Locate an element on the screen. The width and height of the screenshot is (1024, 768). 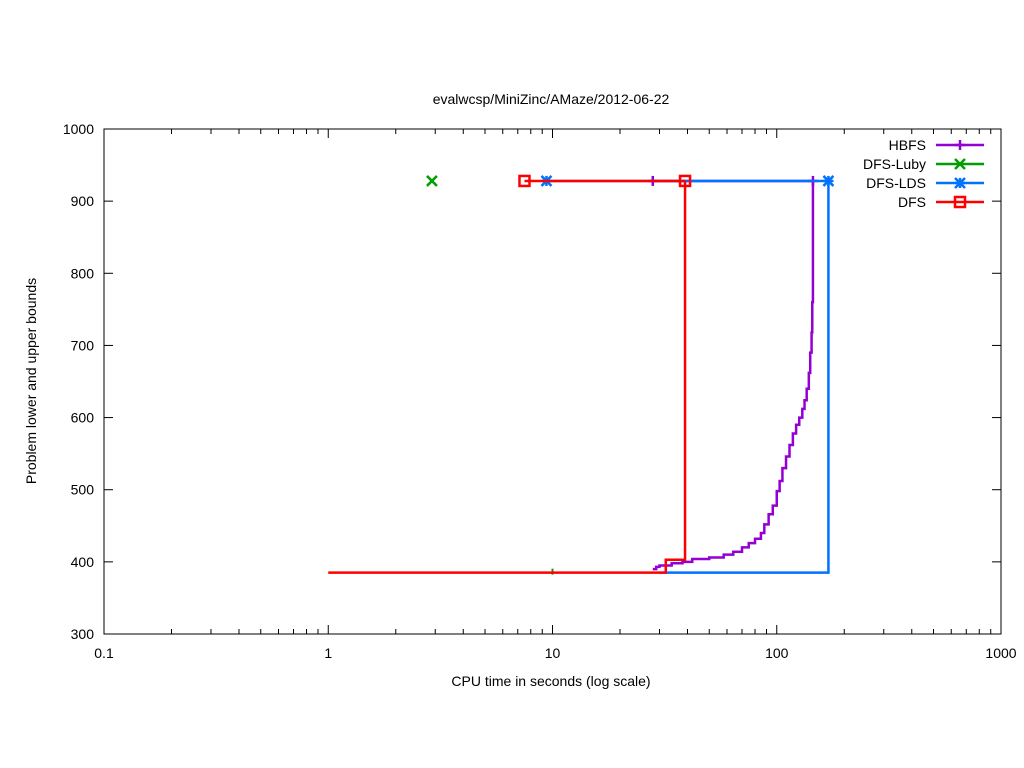
legend-item-dfs-luby: DFS-Luby is located at coordinates (923, 164).